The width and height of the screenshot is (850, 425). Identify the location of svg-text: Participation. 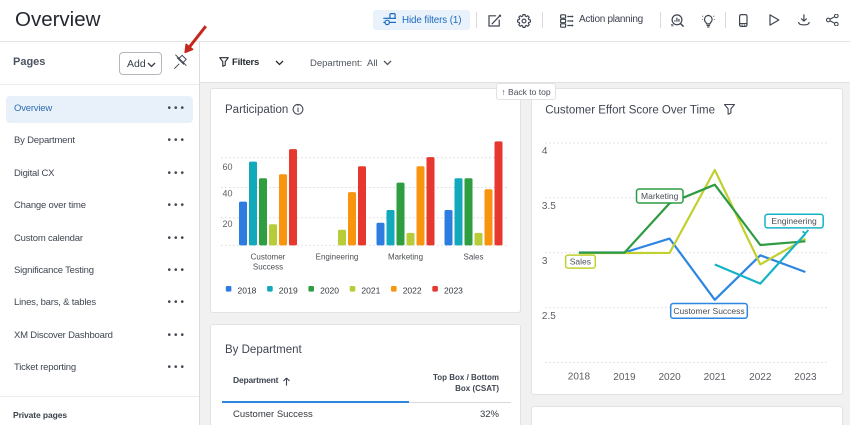
(256, 110).